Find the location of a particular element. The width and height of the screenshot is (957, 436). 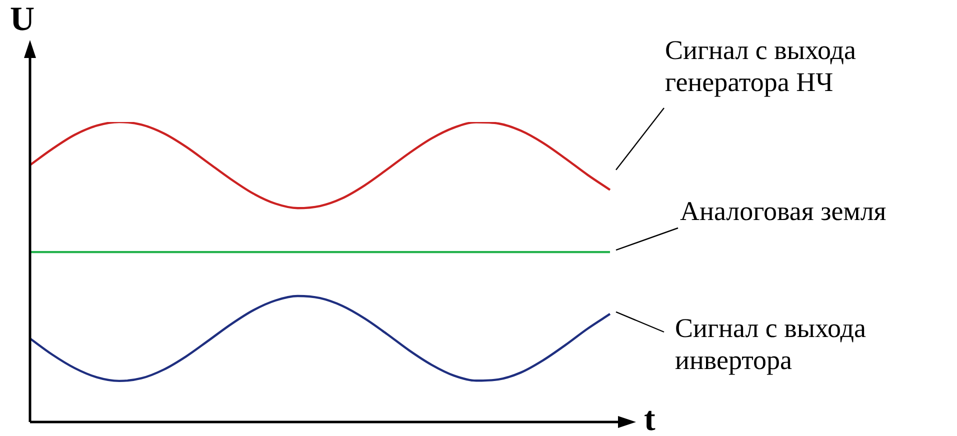

text: Сигнал с выхода генератора НЧ is located at coordinates (761, 66).